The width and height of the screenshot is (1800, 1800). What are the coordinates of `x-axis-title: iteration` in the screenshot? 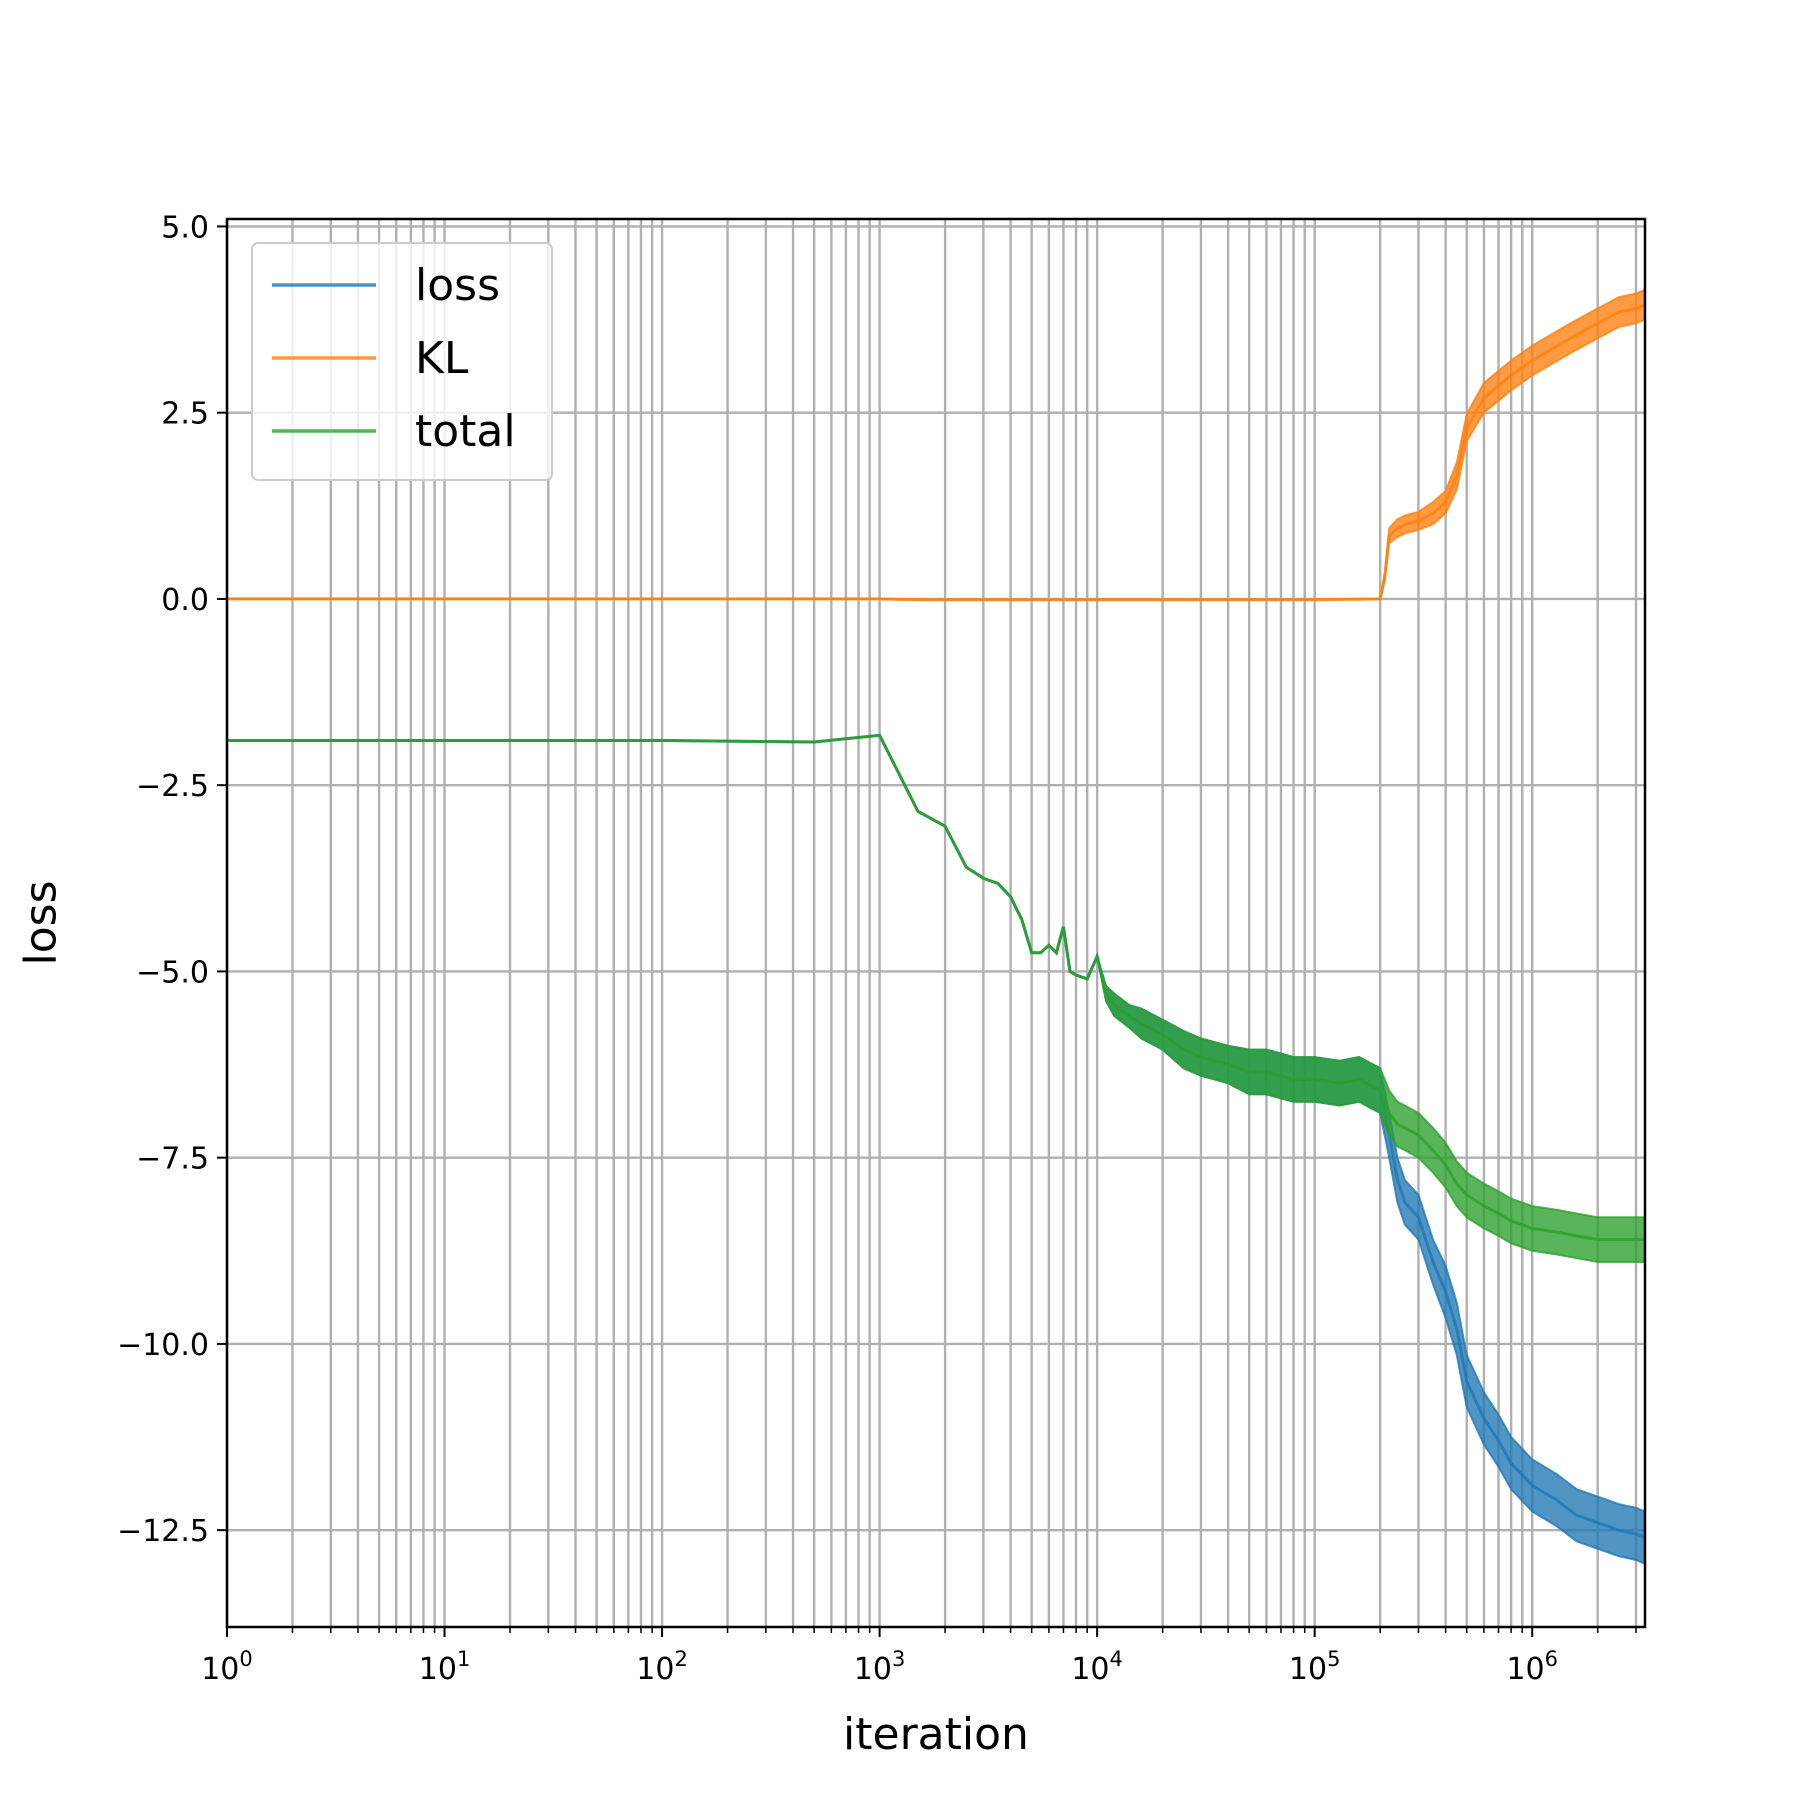 It's located at (936, 1734).